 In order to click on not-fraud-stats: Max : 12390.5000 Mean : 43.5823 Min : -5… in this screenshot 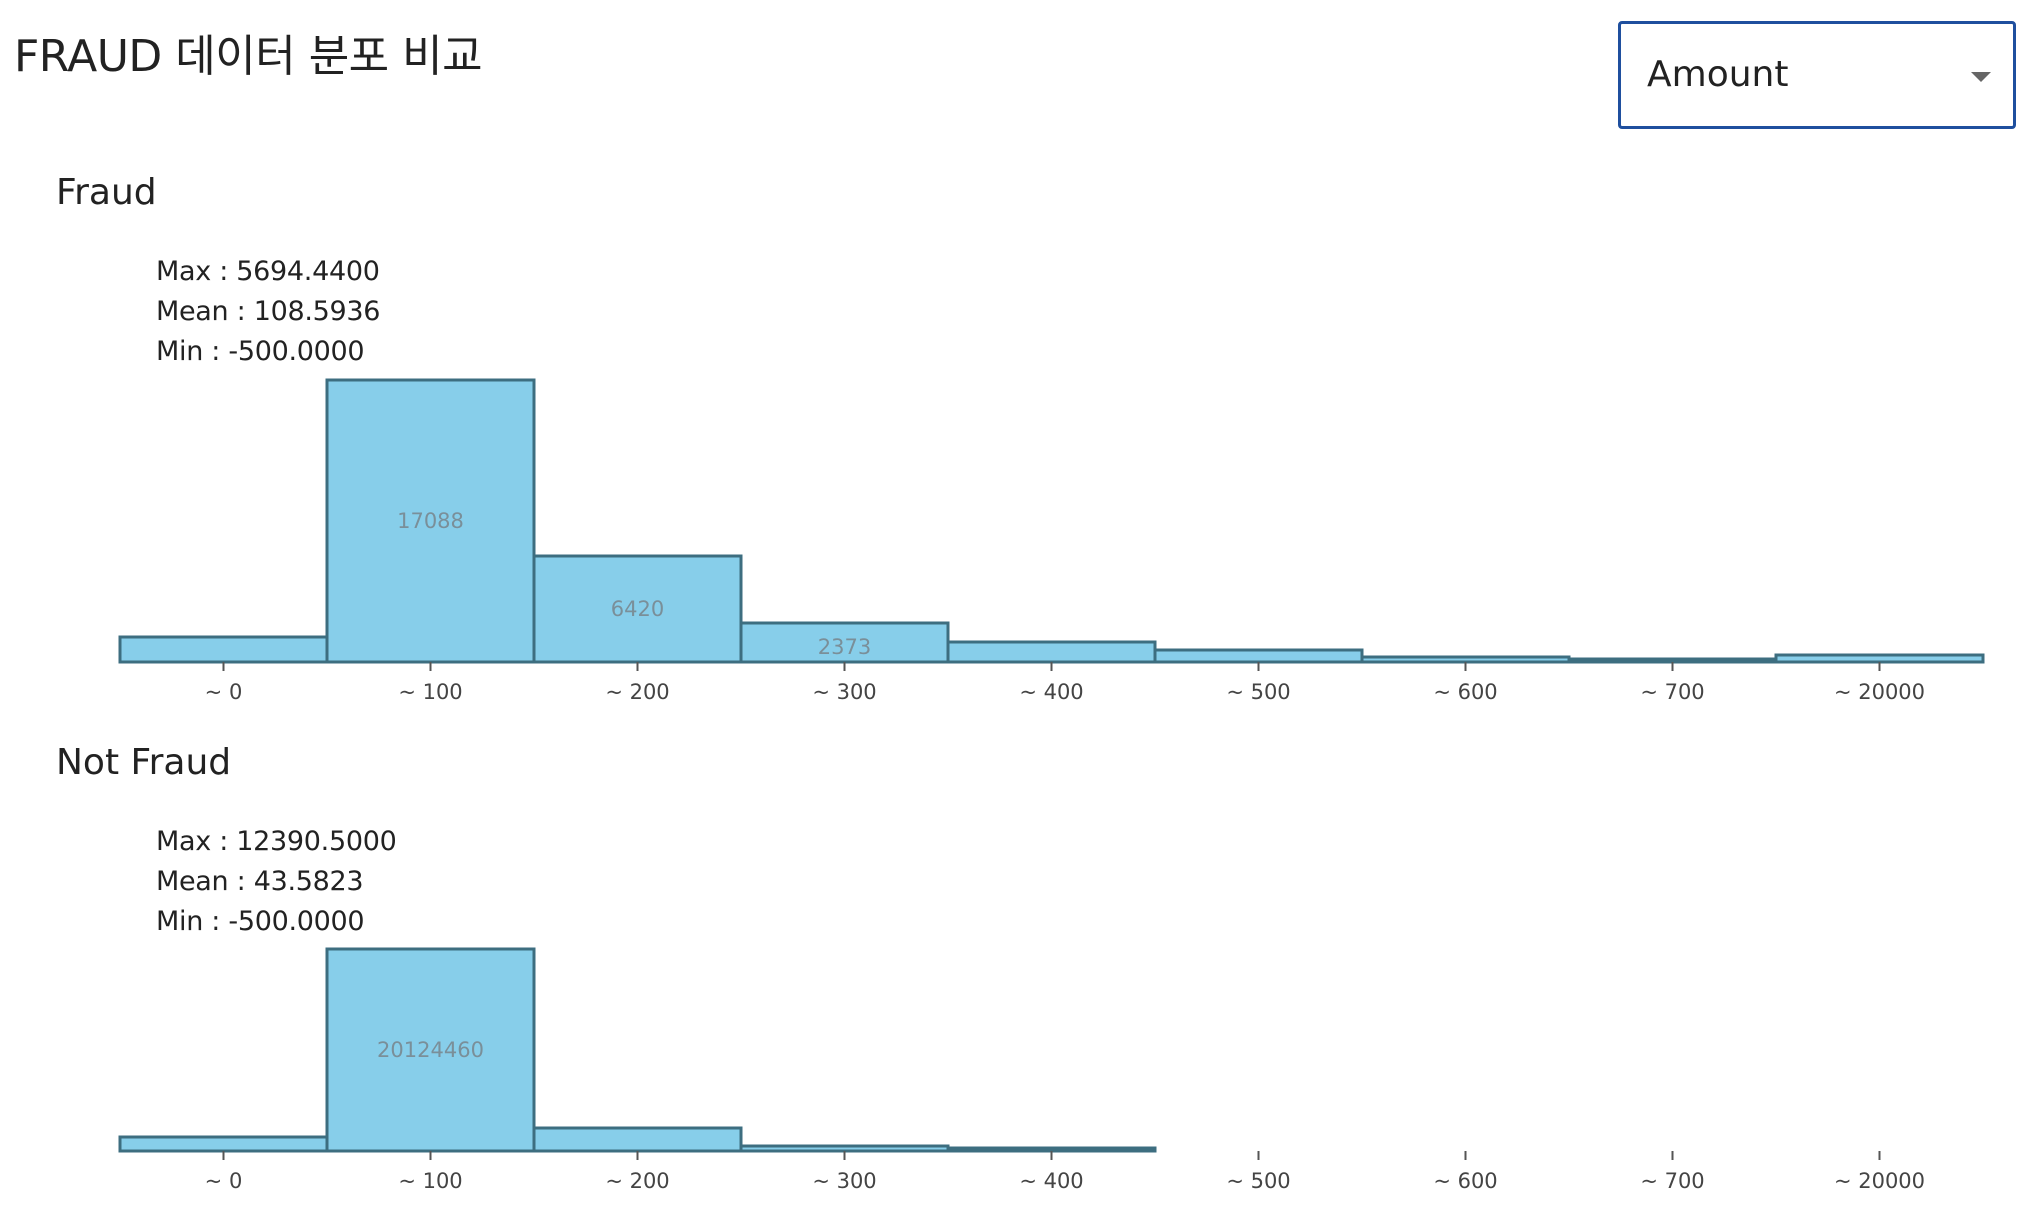, I will do `click(276, 882)`.